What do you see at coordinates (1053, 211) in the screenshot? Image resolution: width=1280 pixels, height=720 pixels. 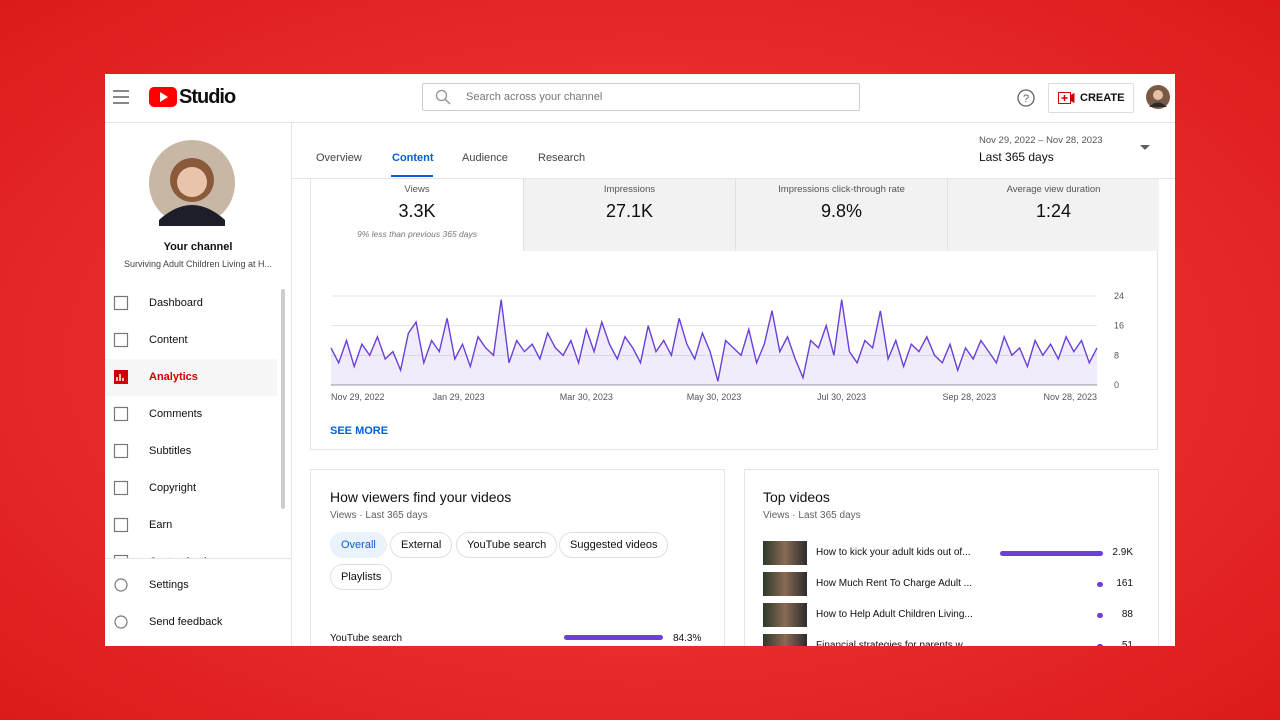 I see `metric-value: 1:24` at bounding box center [1053, 211].